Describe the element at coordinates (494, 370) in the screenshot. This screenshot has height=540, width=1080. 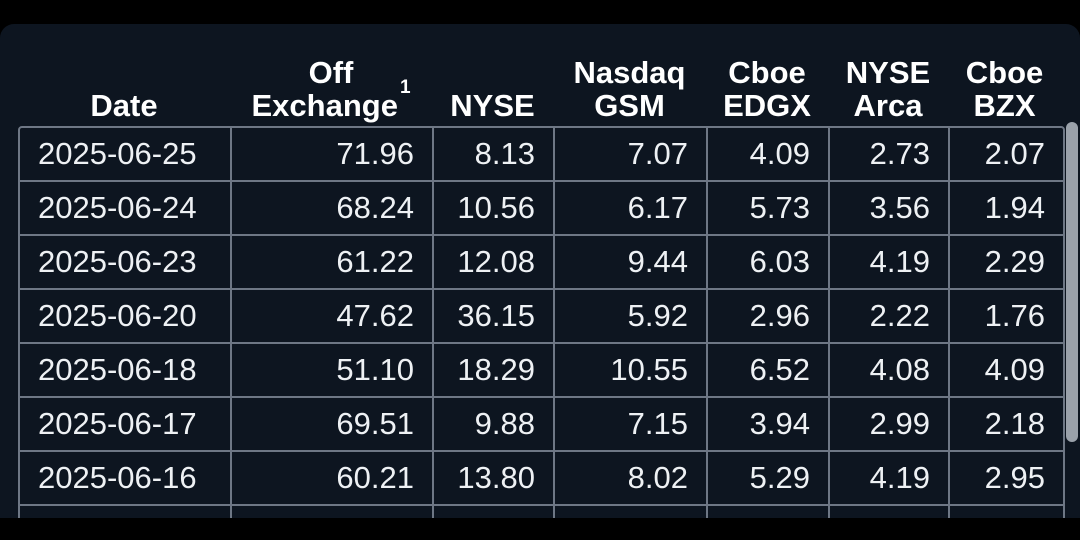
I see `table-cell-nyse: 18.29` at that location.